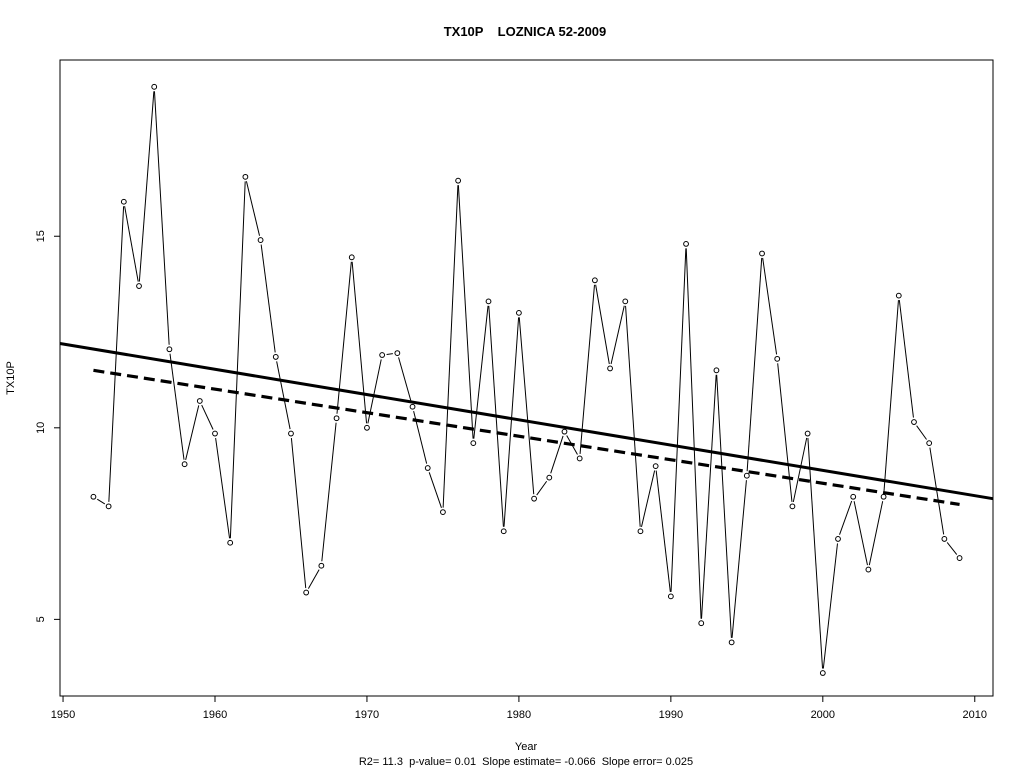 This screenshot has width=1024, height=768. I want to click on y-tick-label: 10, so click(41, 428).